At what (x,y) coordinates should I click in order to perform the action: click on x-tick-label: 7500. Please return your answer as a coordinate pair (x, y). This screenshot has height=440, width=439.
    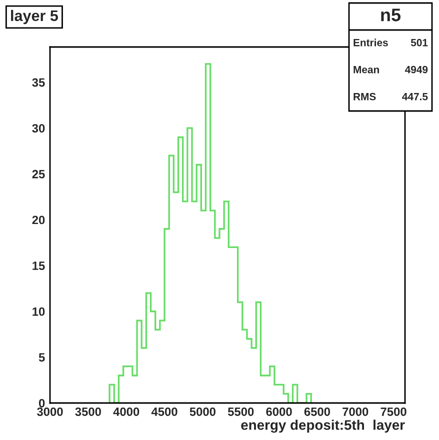
    Looking at the image, I should click on (393, 411).